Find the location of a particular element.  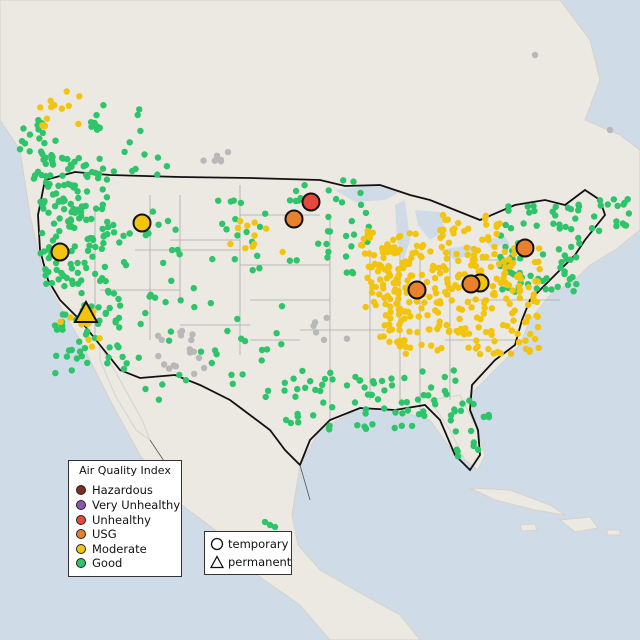

legend-item-unhealthy: Unhealthy is located at coordinates (113, 520).